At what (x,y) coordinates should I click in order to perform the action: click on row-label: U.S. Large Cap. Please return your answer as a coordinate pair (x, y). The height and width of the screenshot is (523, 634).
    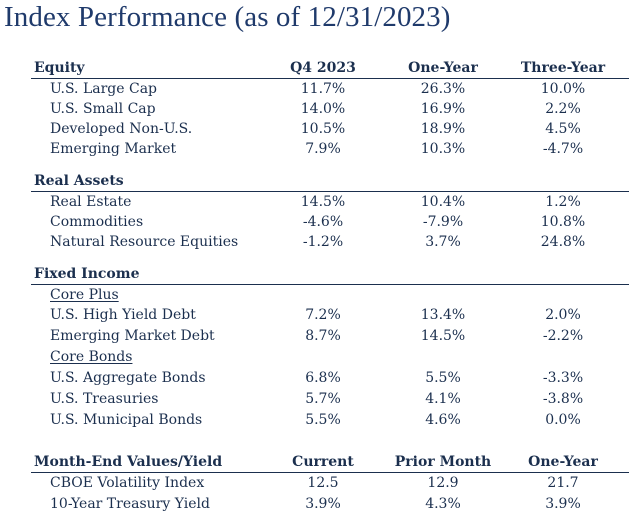
    Looking at the image, I should click on (104, 89).